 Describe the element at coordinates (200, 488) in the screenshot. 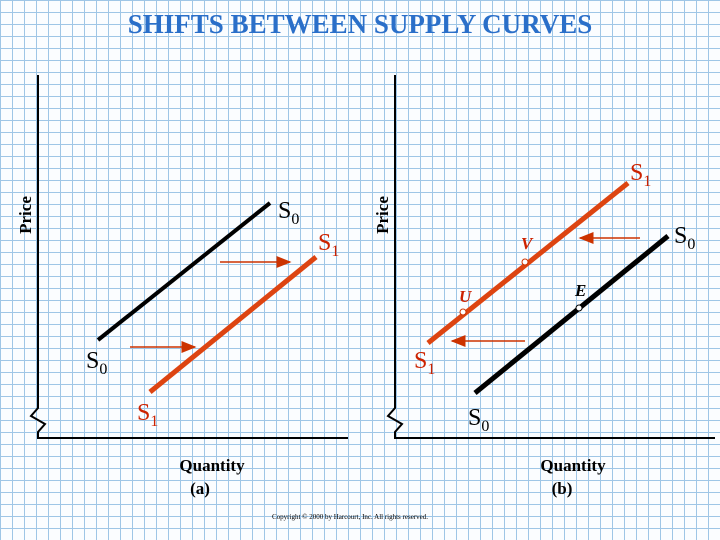

I see `caption: (a)` at that location.